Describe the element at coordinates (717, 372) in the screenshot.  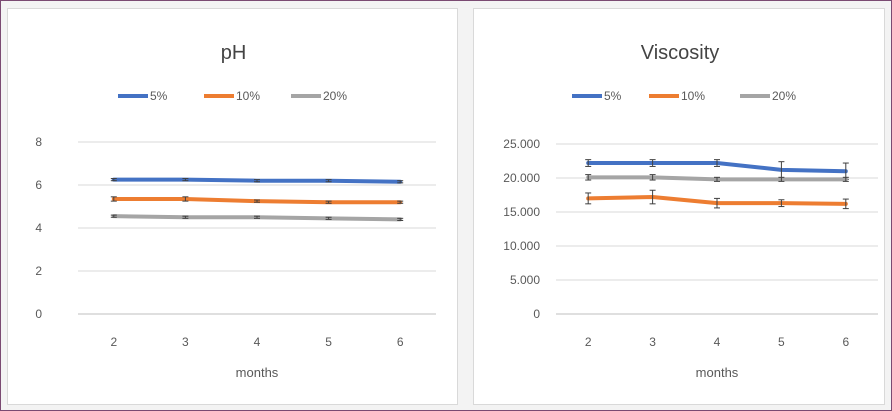
I see `viscosity-x-axis-label: months` at that location.